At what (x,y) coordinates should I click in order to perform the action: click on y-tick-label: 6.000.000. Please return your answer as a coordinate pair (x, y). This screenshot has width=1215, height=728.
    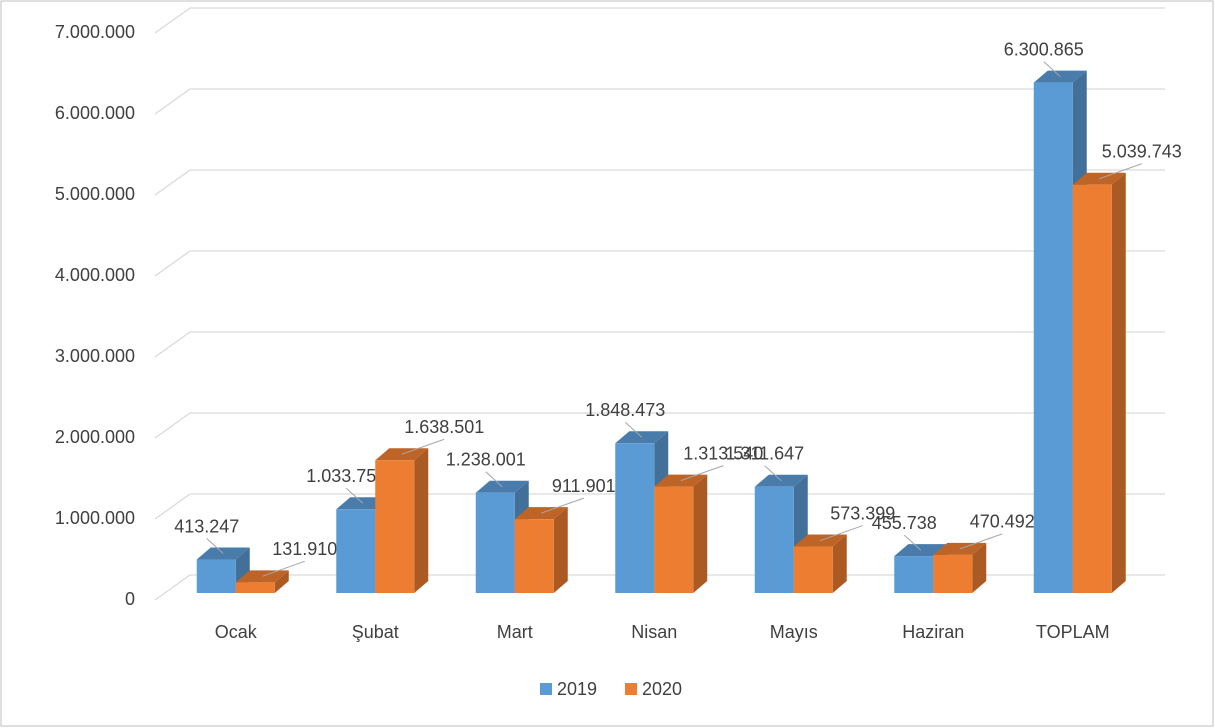
    Looking at the image, I should click on (95, 113).